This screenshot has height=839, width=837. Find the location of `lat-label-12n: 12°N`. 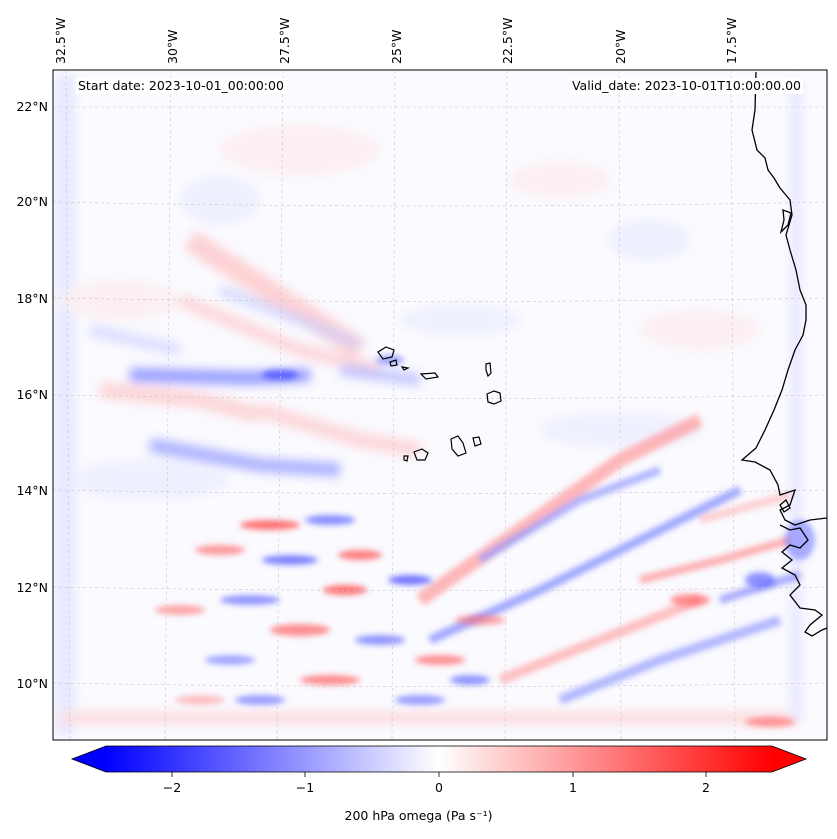

lat-label-12n: 12°N is located at coordinates (32, 587).